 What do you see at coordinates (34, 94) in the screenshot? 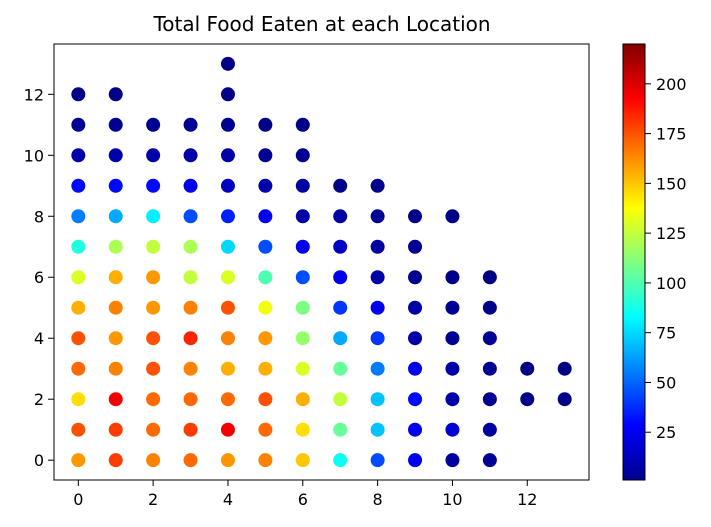
I see `y-tick-label: 12` at bounding box center [34, 94].